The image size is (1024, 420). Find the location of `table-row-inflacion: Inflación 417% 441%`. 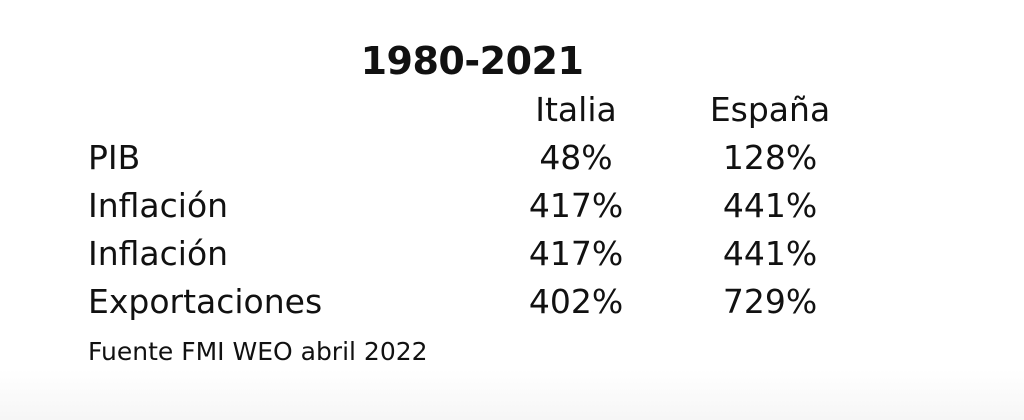

table-row-inflacion: Inflación 417% 441% is located at coordinates (512, 206).